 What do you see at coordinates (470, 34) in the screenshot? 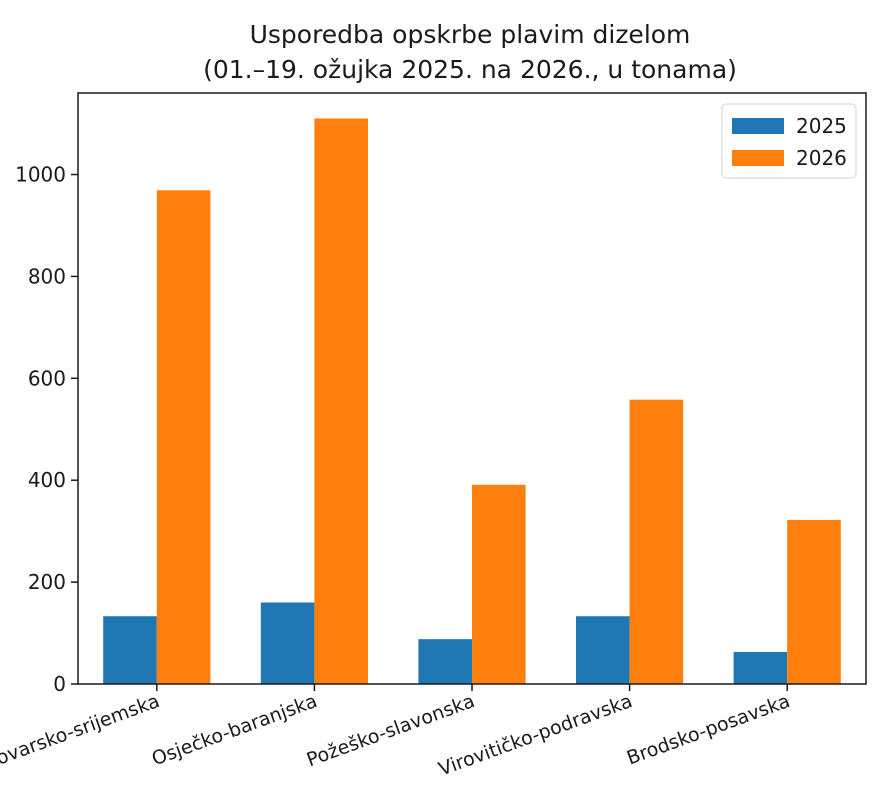
I see `chart-title: Usporedba opskrbe plavim dizelom` at bounding box center [470, 34].